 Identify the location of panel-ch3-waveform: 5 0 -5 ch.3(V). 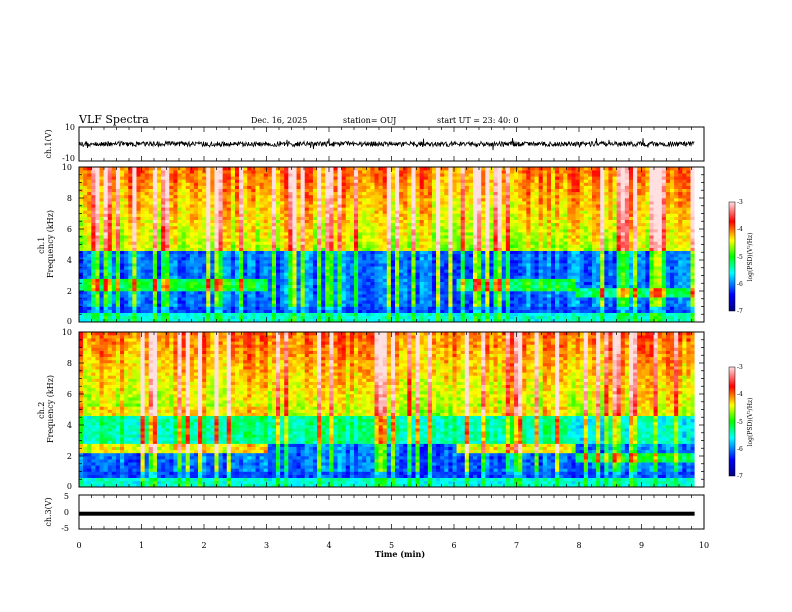
(374, 512).